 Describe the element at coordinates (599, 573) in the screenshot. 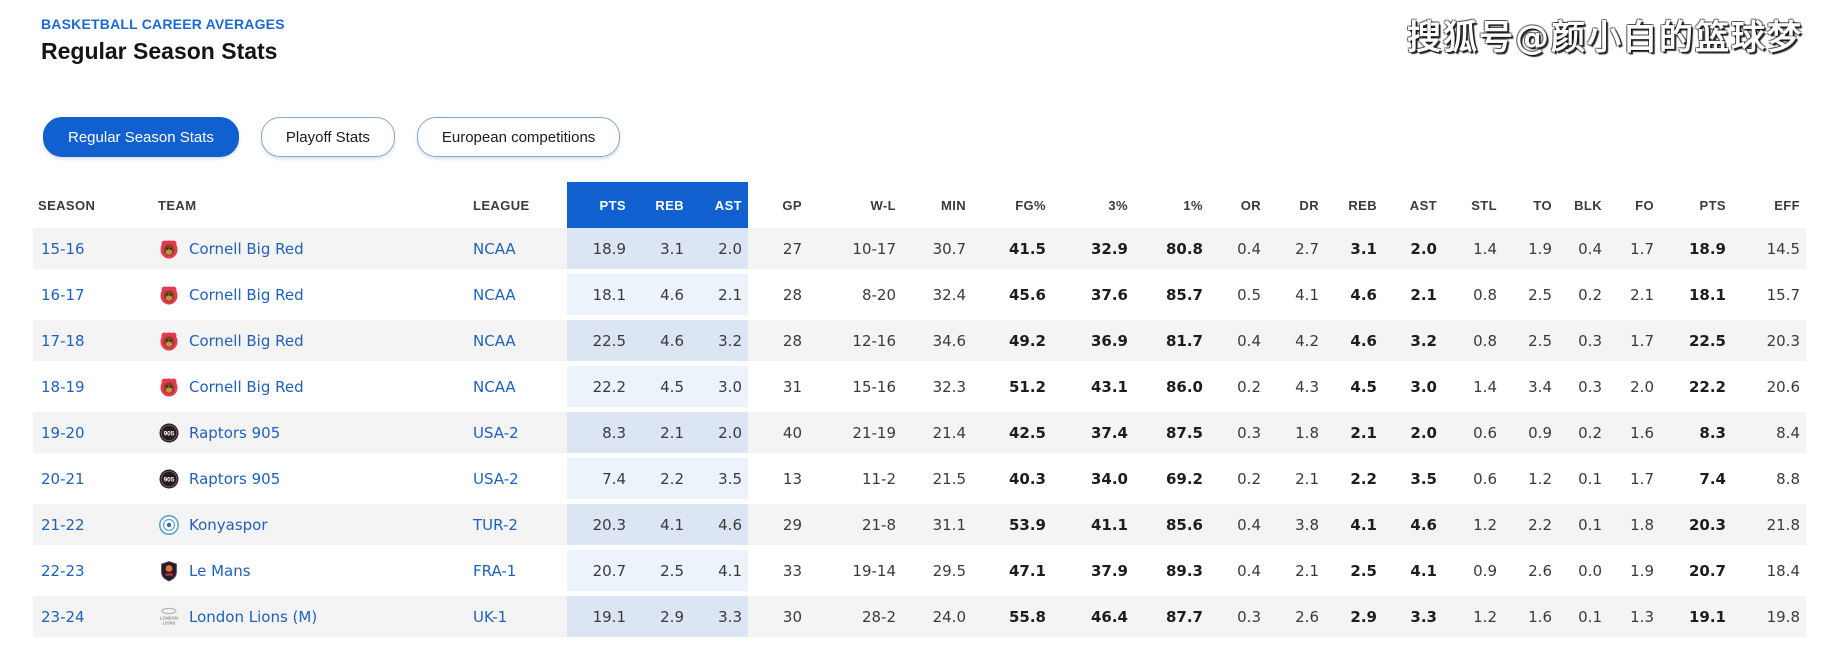

I see `stat-pts: 20.7` at that location.